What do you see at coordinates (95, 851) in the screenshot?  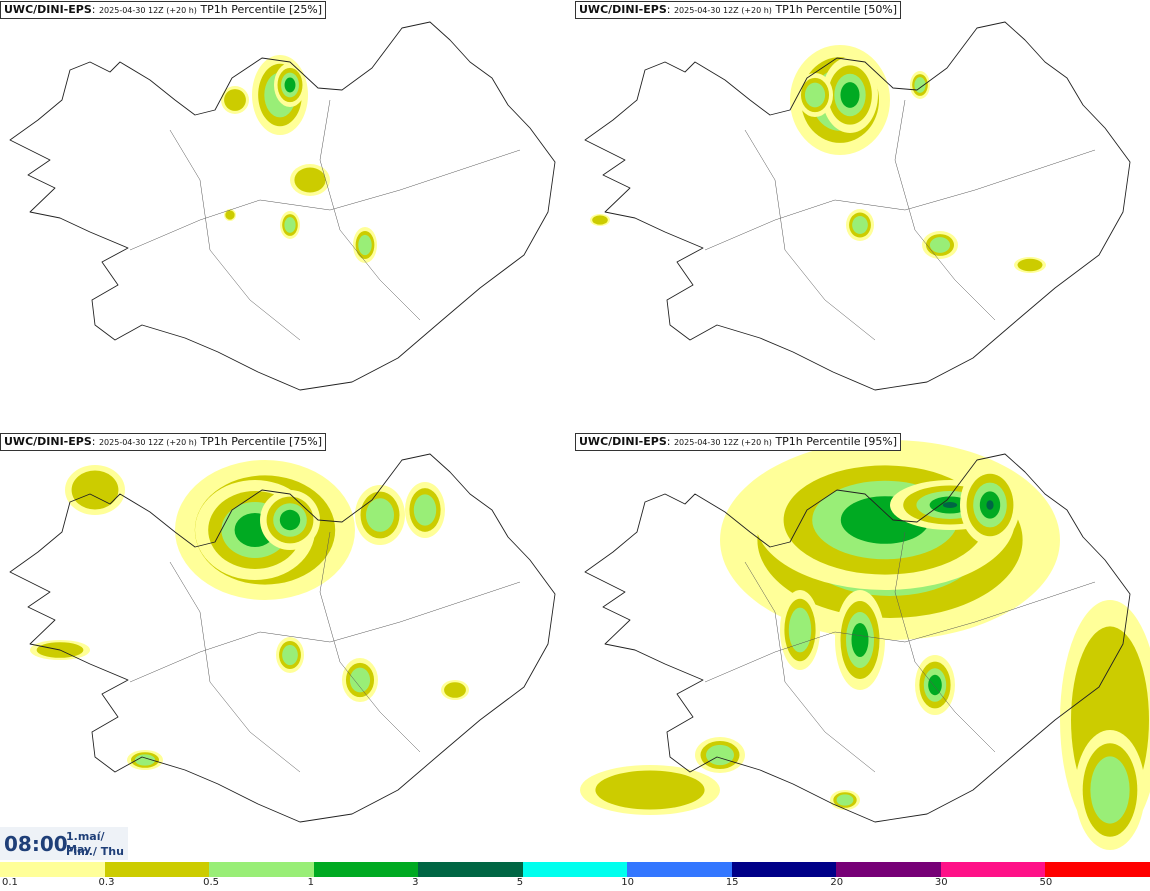 I see `valid-weekday: Fim./ Thu` at bounding box center [95, 851].